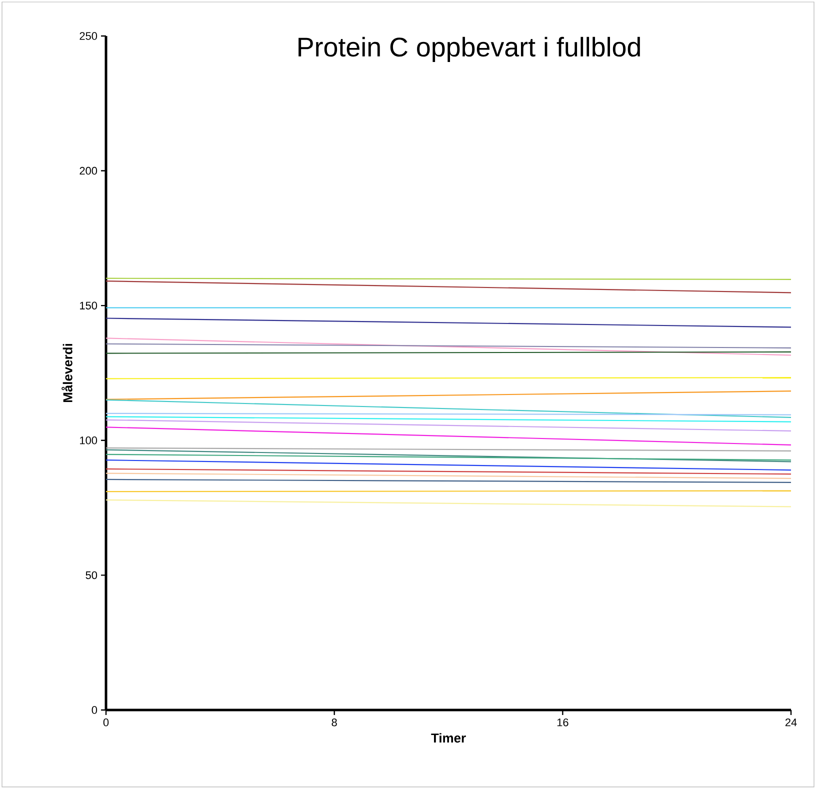 This screenshot has width=816, height=789. What do you see at coordinates (448, 738) in the screenshot?
I see `x-axis-title: Timer` at bounding box center [448, 738].